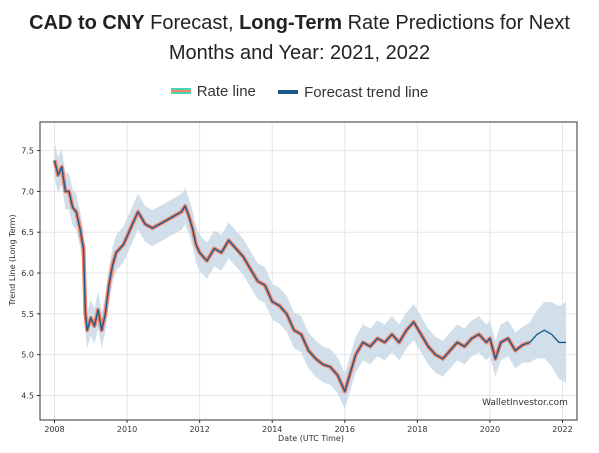 The width and height of the screenshot is (599, 453). I want to click on watermark: WalletInvestor.com, so click(525, 403).